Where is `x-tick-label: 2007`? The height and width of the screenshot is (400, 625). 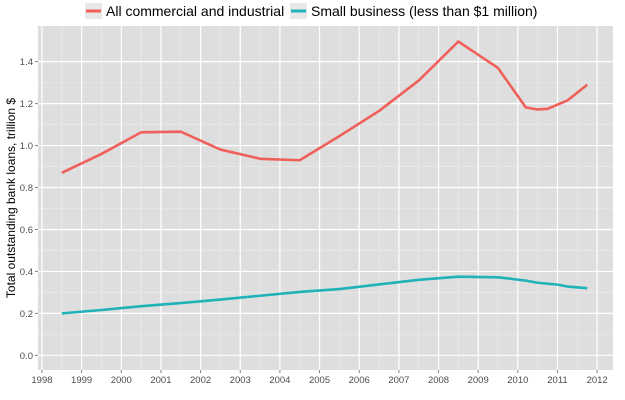
x-tick-label: 2007 is located at coordinates (398, 380).